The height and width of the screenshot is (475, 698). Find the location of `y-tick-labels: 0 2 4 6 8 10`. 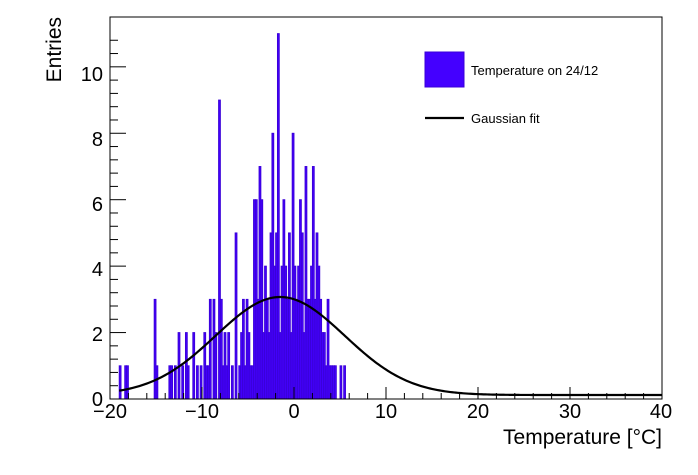

y-tick-labels: 0 2 4 6 8 10 is located at coordinates (92, 237).